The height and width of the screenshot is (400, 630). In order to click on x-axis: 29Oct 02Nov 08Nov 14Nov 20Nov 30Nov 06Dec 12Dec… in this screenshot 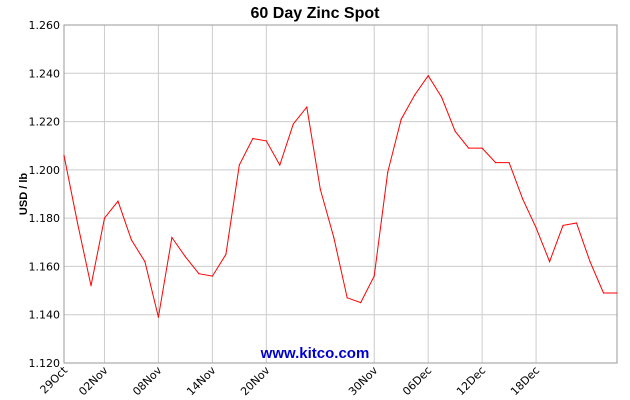, I will do `click(290, 380)`.